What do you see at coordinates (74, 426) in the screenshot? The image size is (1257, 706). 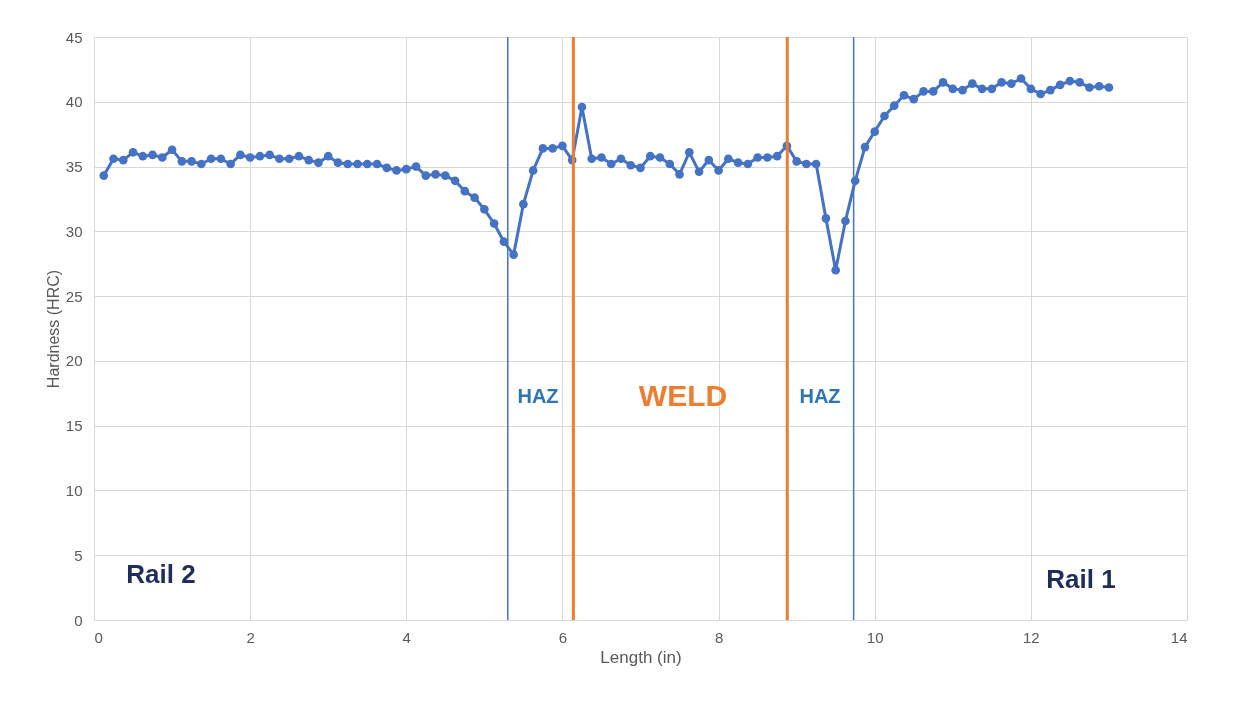 I see `y-tick-label: 15` at bounding box center [74, 426].